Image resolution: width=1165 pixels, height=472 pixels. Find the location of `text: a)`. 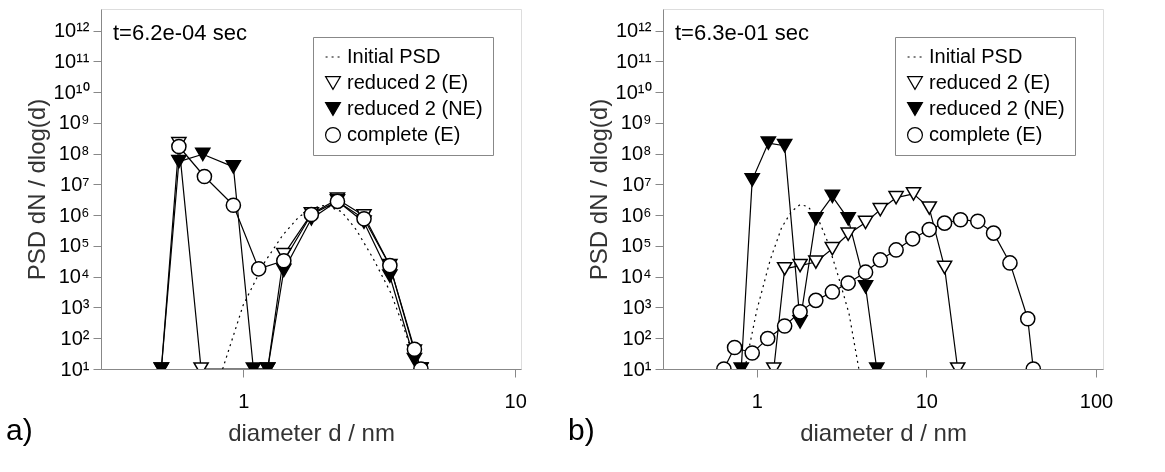

text: a) is located at coordinates (19, 429).